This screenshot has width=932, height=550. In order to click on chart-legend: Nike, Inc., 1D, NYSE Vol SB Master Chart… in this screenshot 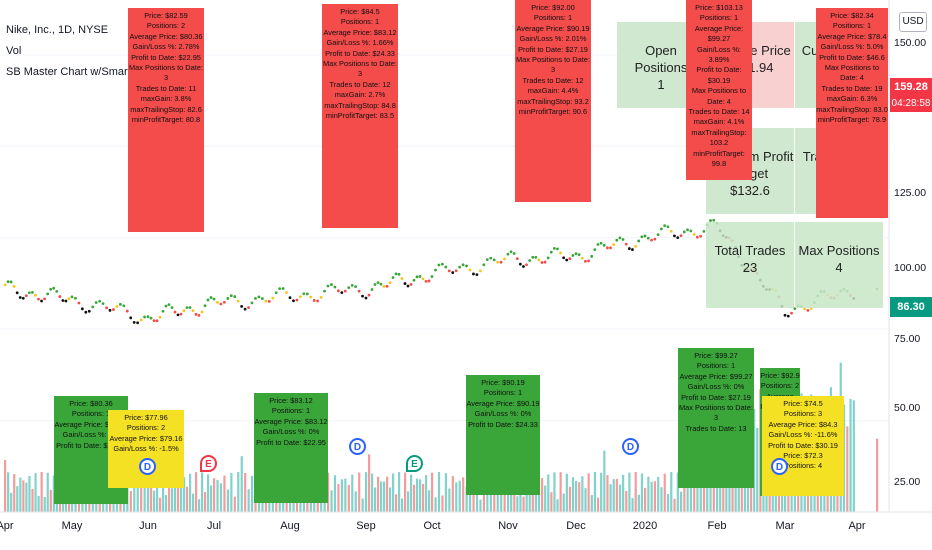, I will do `click(84, 51)`.